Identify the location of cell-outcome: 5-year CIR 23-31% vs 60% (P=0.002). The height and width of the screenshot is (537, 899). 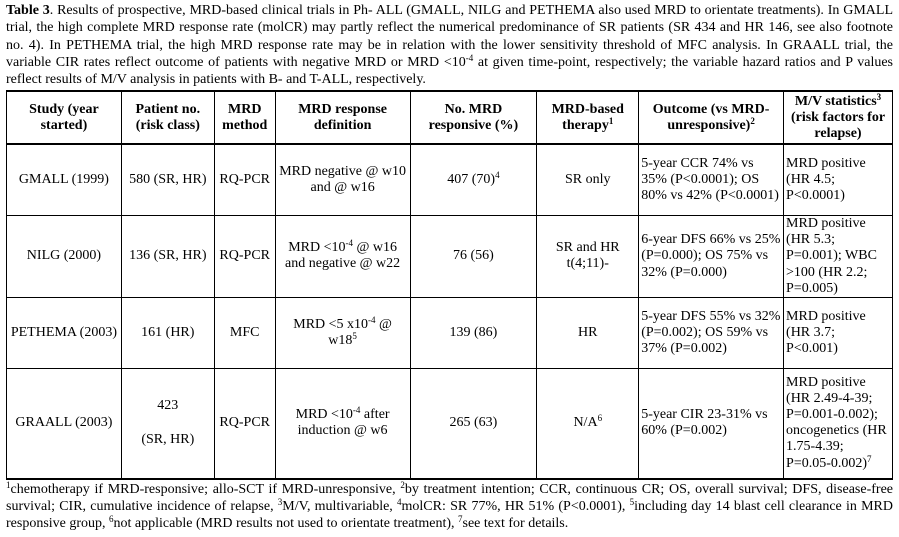
(711, 424).